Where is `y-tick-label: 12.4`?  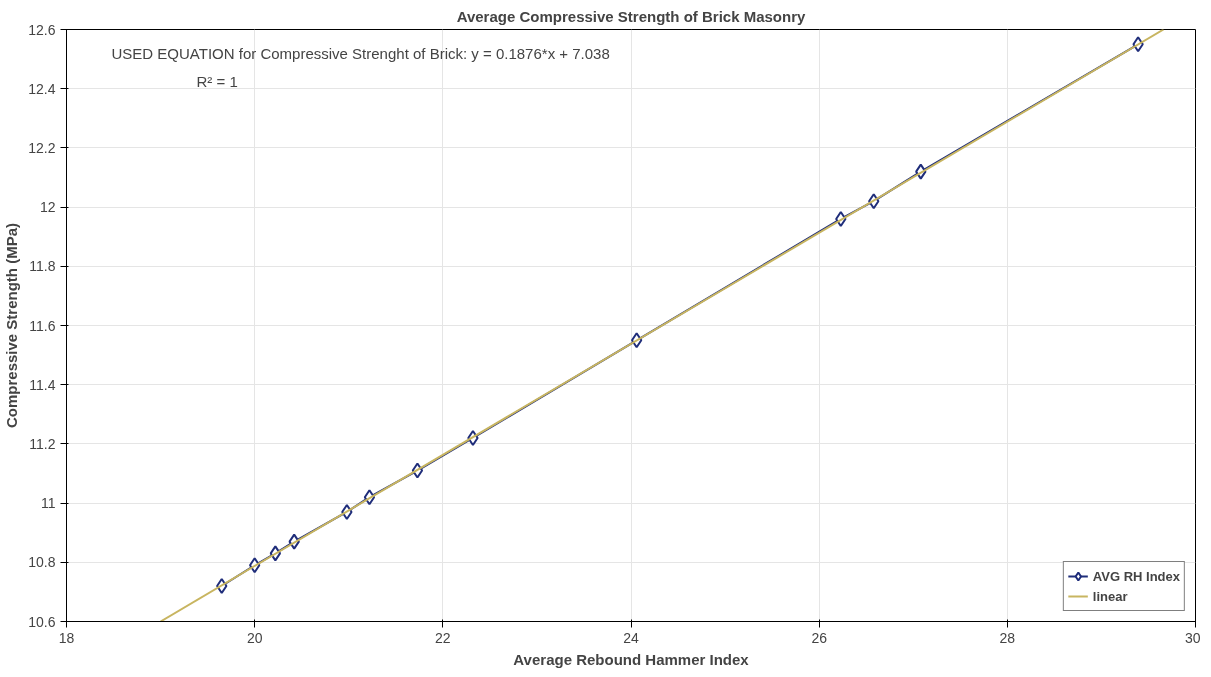 y-tick-label: 12.4 is located at coordinates (42, 88).